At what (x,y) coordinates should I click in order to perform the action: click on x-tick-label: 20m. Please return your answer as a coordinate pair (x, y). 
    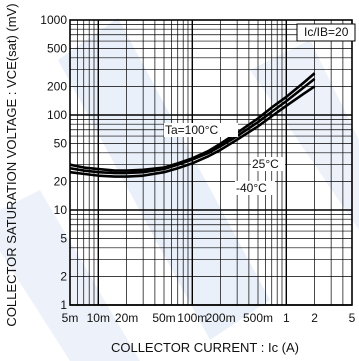
    Looking at the image, I should click on (126, 318).